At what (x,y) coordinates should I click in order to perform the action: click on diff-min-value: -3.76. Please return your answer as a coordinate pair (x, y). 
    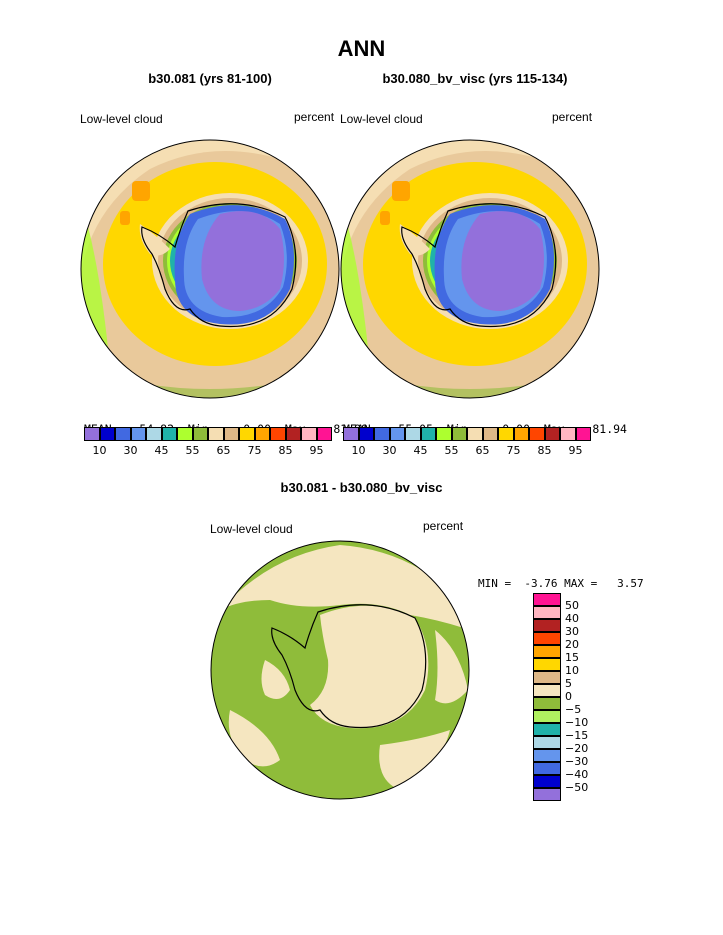
    Looking at the image, I should click on (541, 583).